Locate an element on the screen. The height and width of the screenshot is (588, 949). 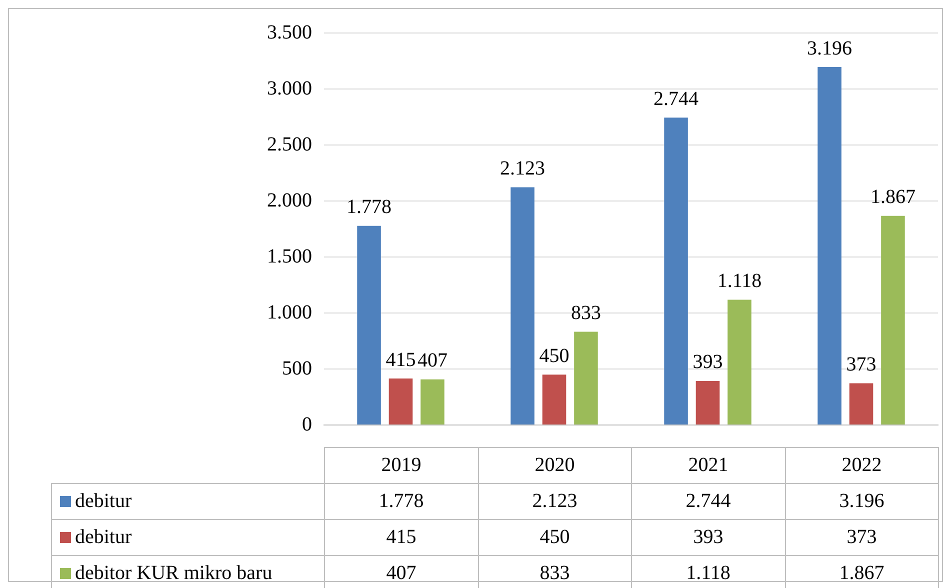
x-tick-label: 2020 is located at coordinates (555, 466).